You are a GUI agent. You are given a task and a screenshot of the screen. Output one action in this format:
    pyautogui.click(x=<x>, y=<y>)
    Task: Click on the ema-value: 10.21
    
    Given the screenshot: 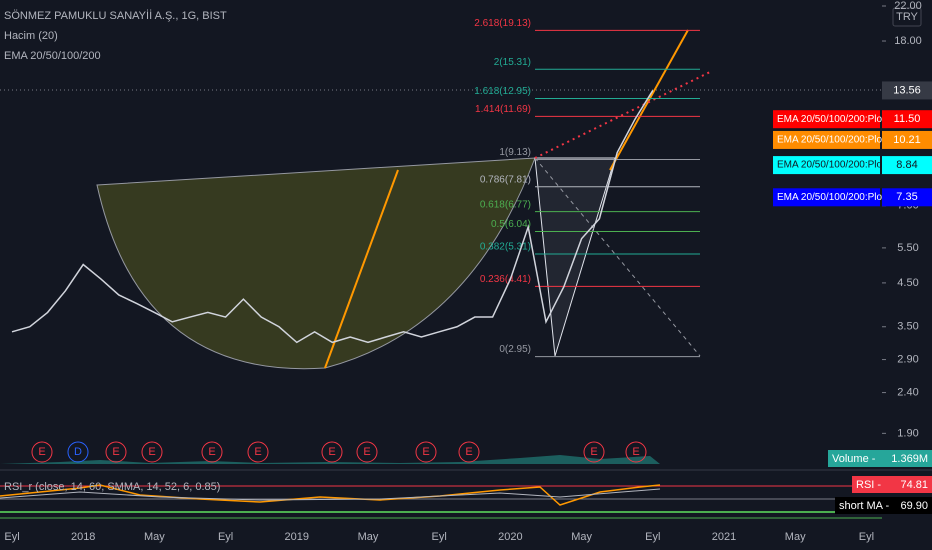 What is the action you would take?
    pyautogui.click(x=907, y=140)
    